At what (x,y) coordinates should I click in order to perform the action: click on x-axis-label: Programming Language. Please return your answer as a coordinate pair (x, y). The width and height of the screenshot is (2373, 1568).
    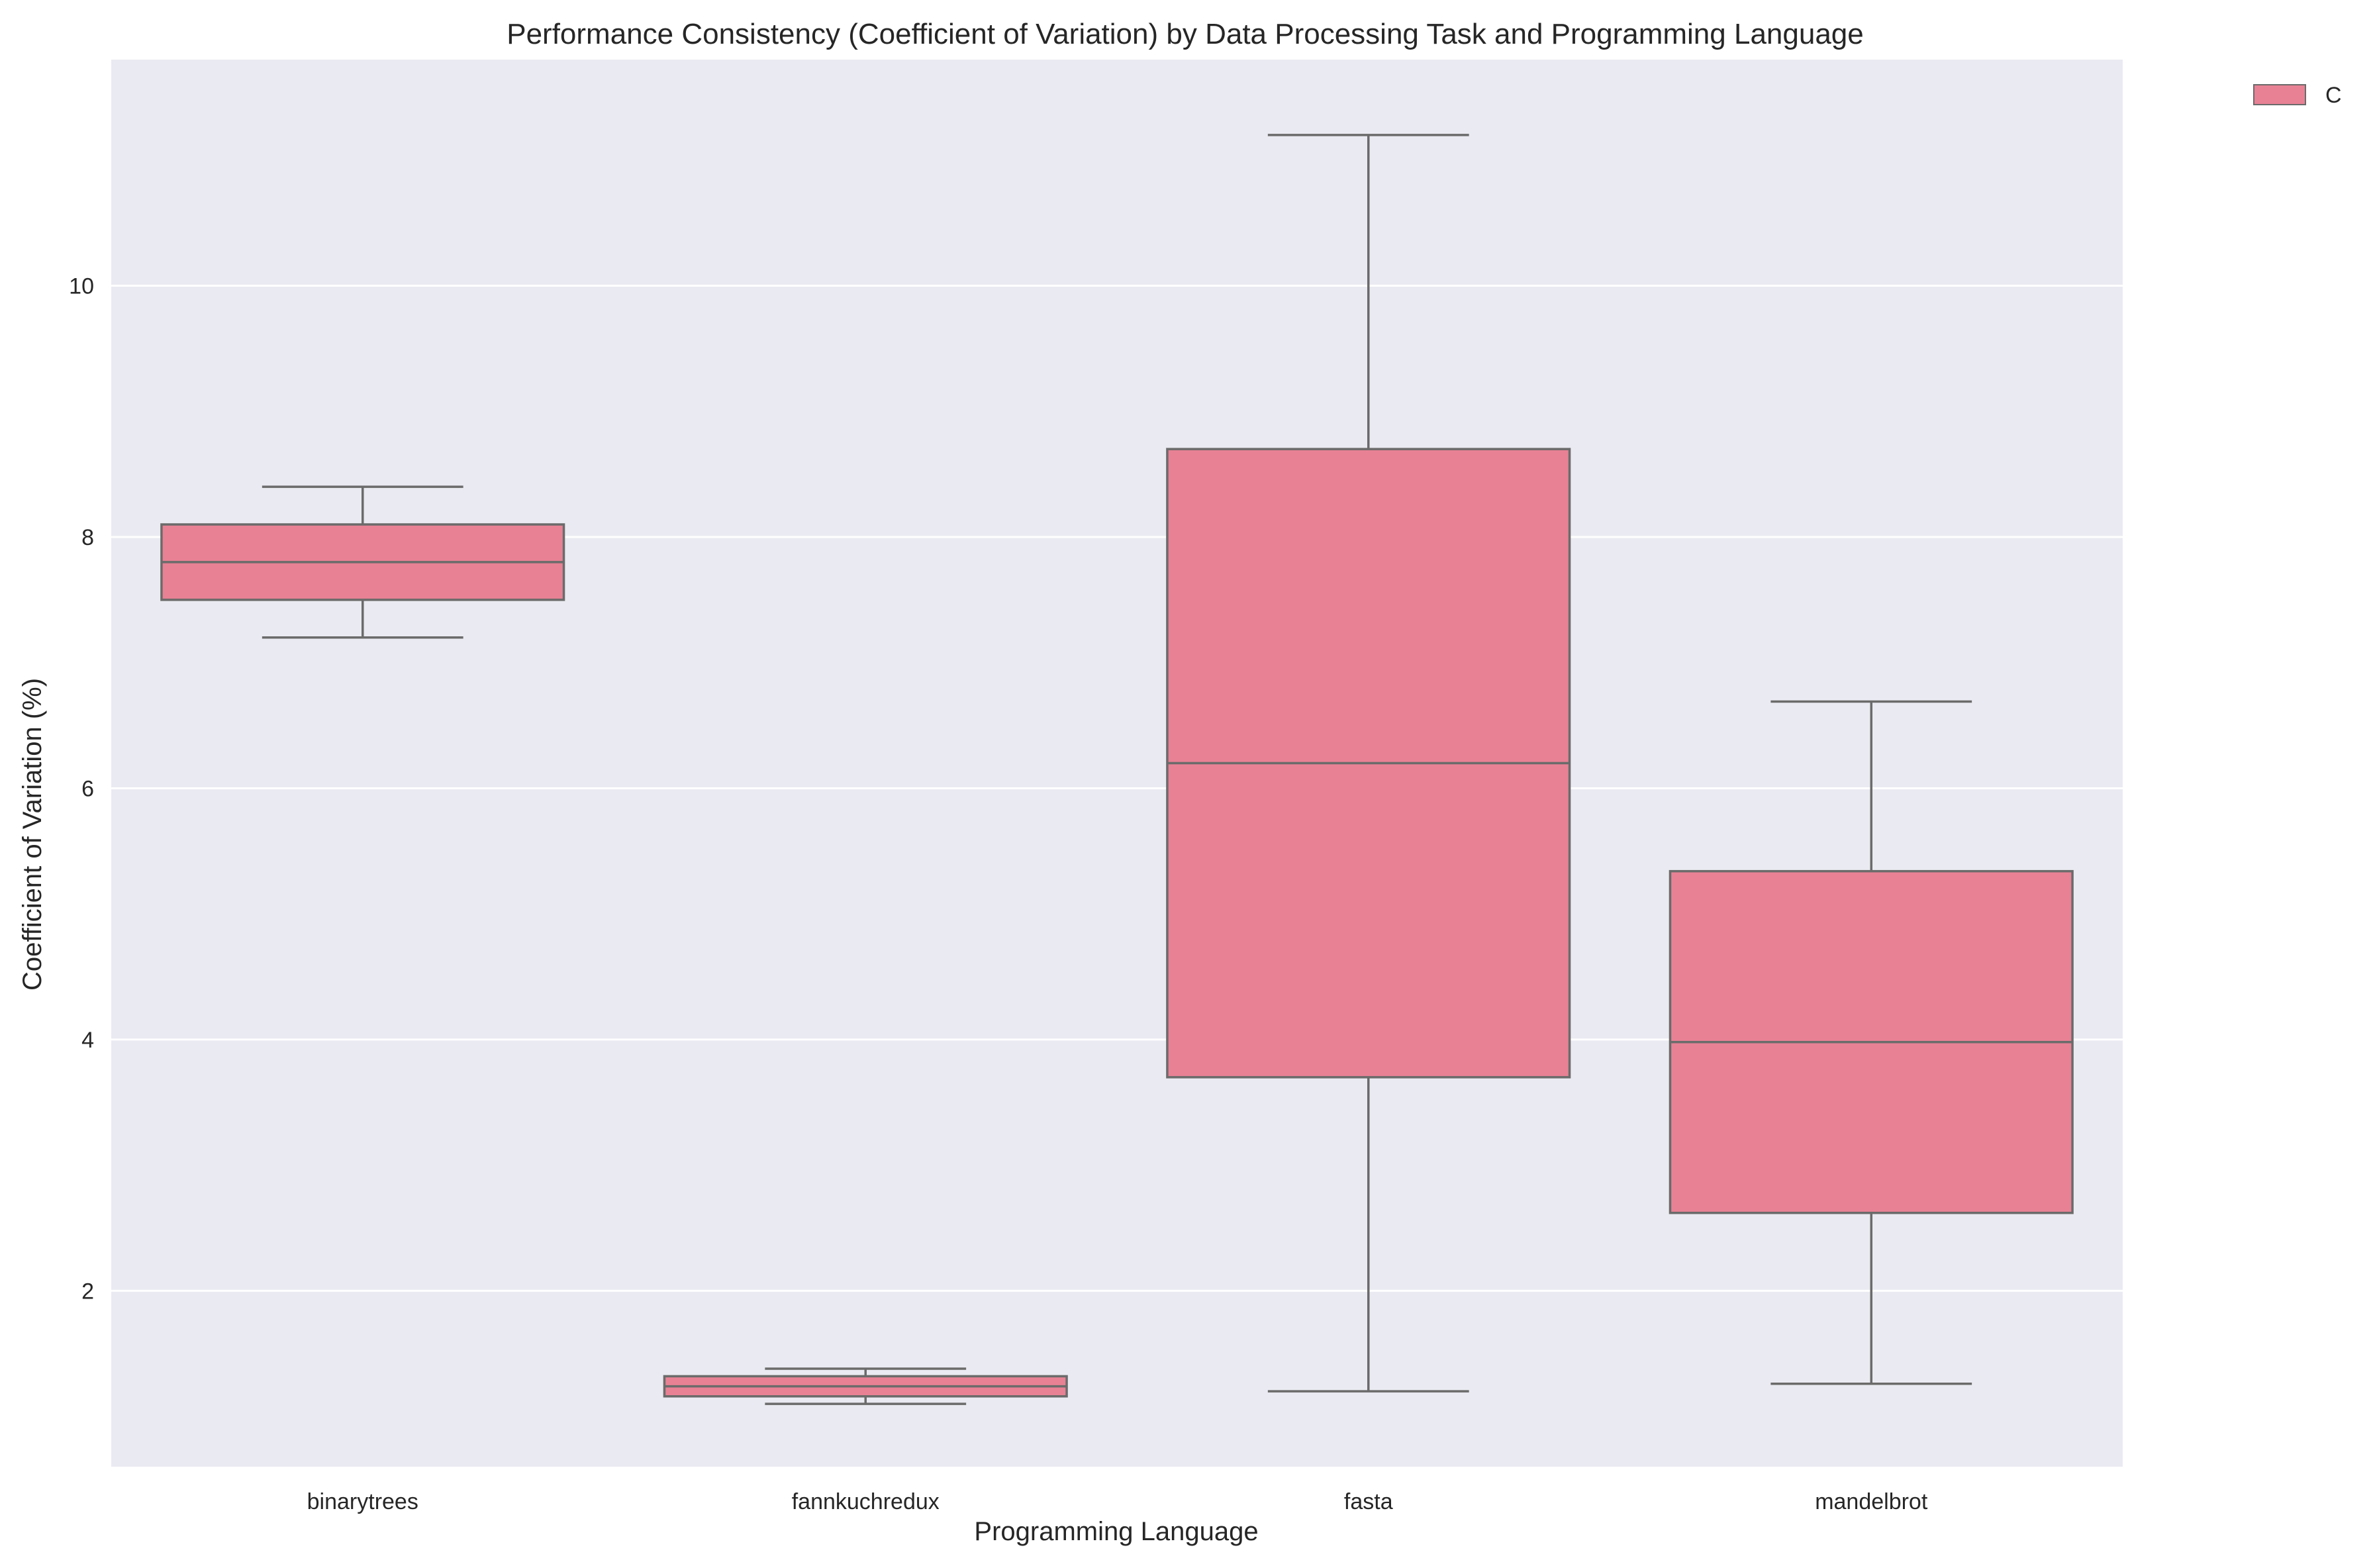
    Looking at the image, I should click on (1116, 1531).